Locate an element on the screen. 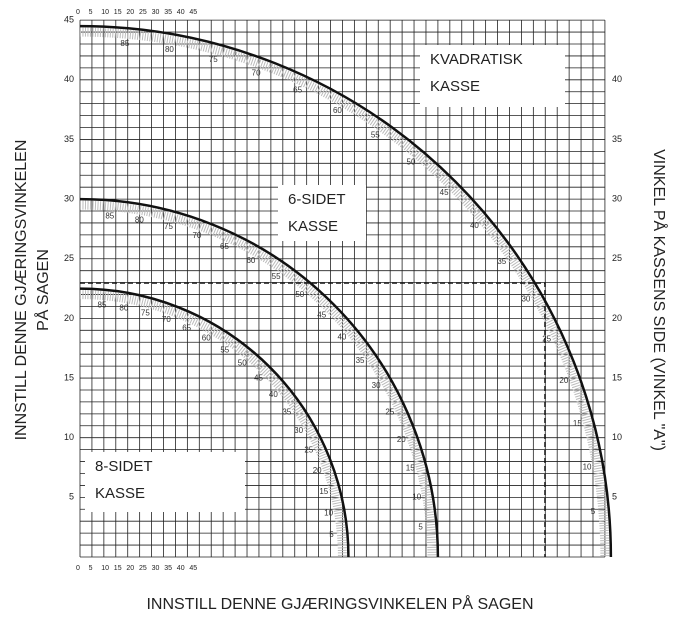 The image size is (681, 620). right-tick-label: 30 is located at coordinates (617, 198).